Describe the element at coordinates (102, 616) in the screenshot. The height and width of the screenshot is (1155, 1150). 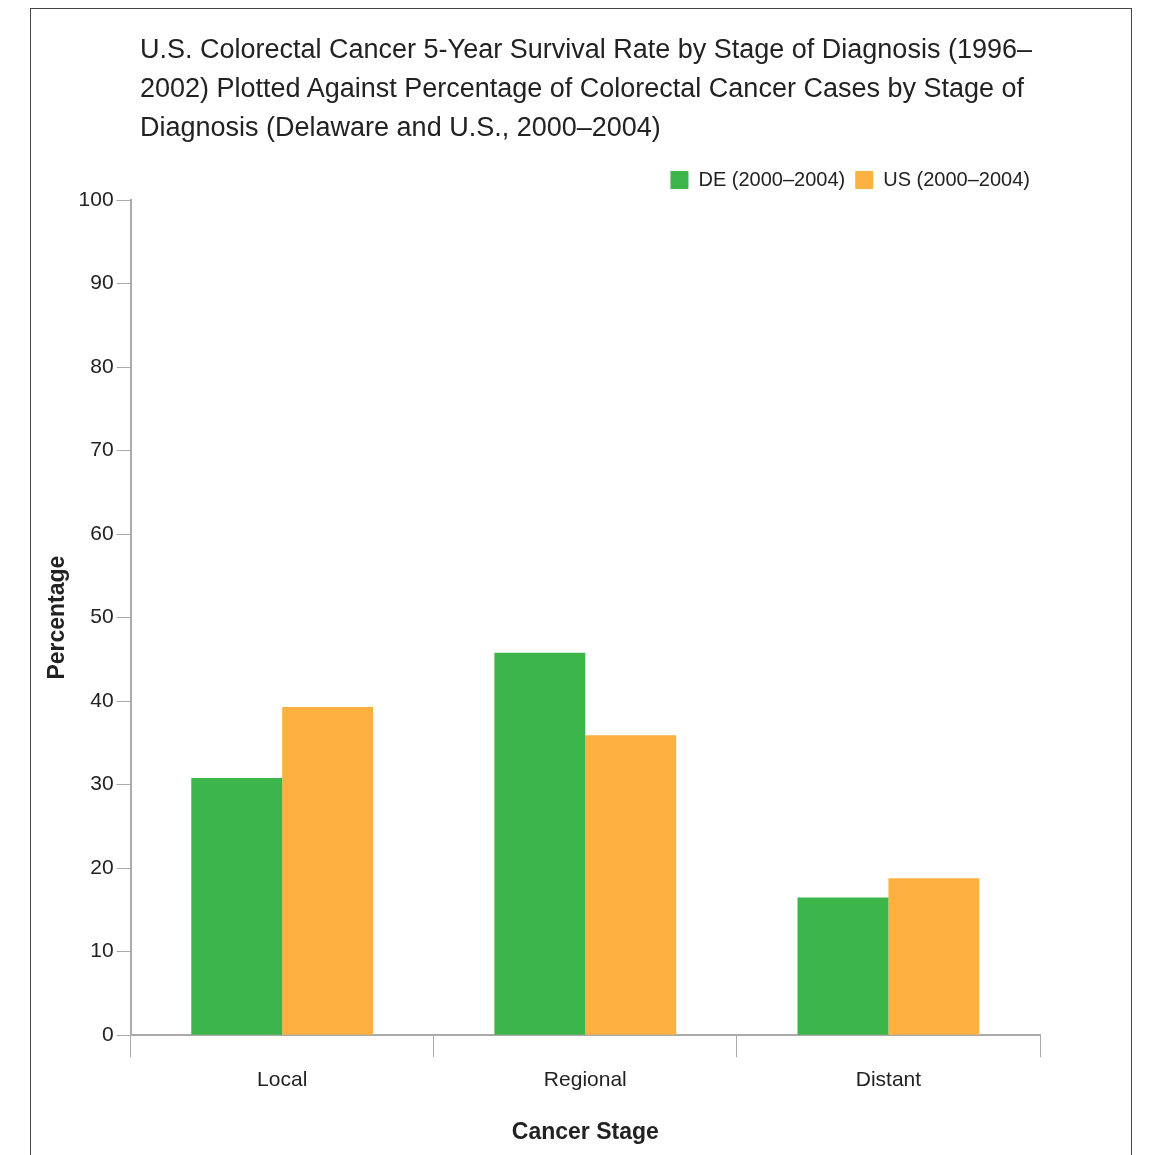
I see `y-tick-label: 50` at that location.